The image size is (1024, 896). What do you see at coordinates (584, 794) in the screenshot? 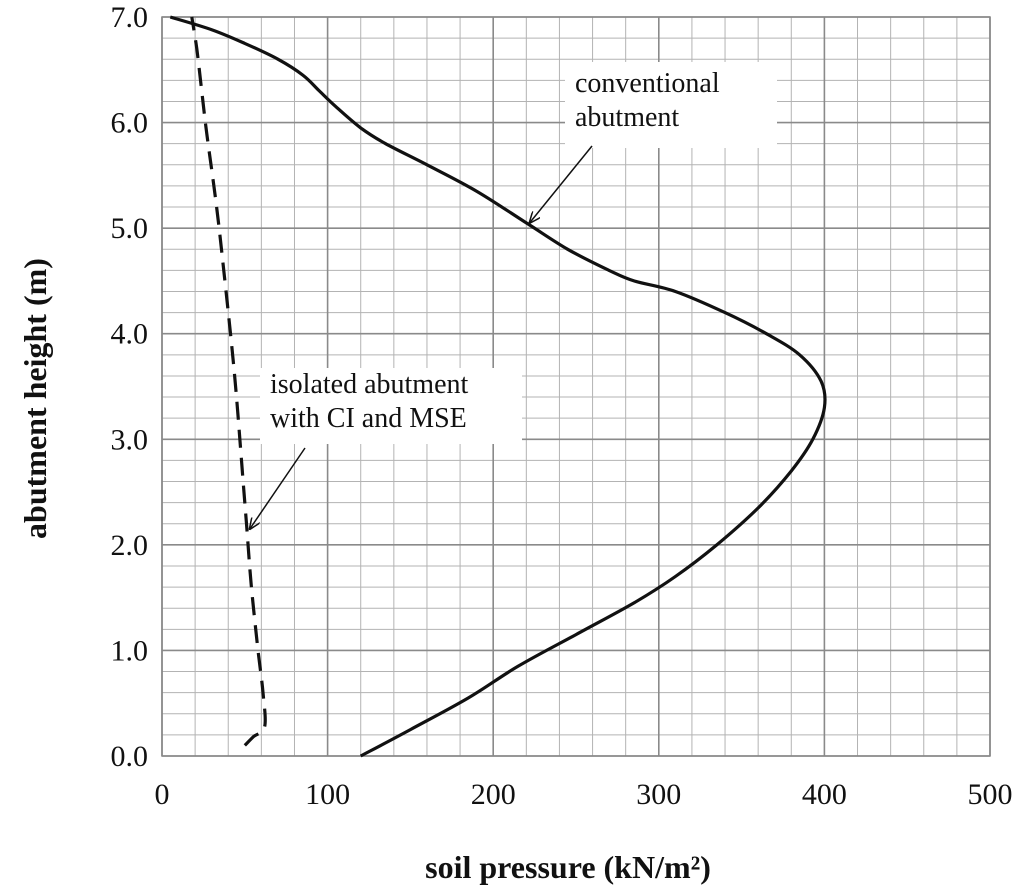
I see `x-tick-labels: 0 100 200 300 400 500` at bounding box center [584, 794].